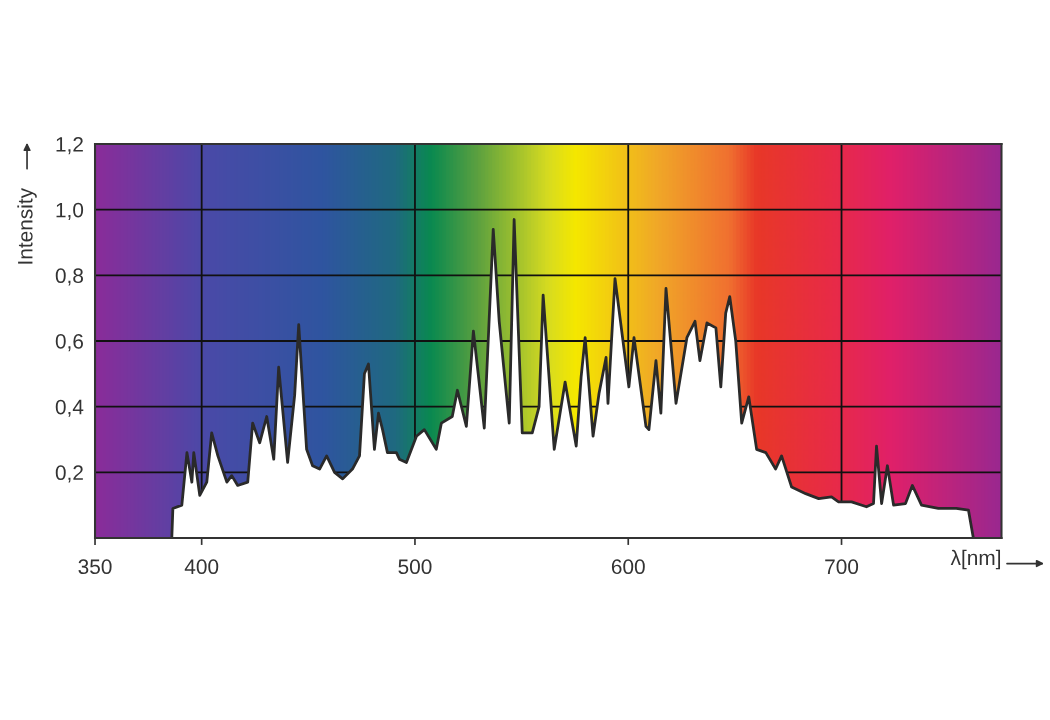 The height and width of the screenshot is (720, 1050). Describe the element at coordinates (842, 567) in the screenshot. I see `x-tick-label: 700` at that location.